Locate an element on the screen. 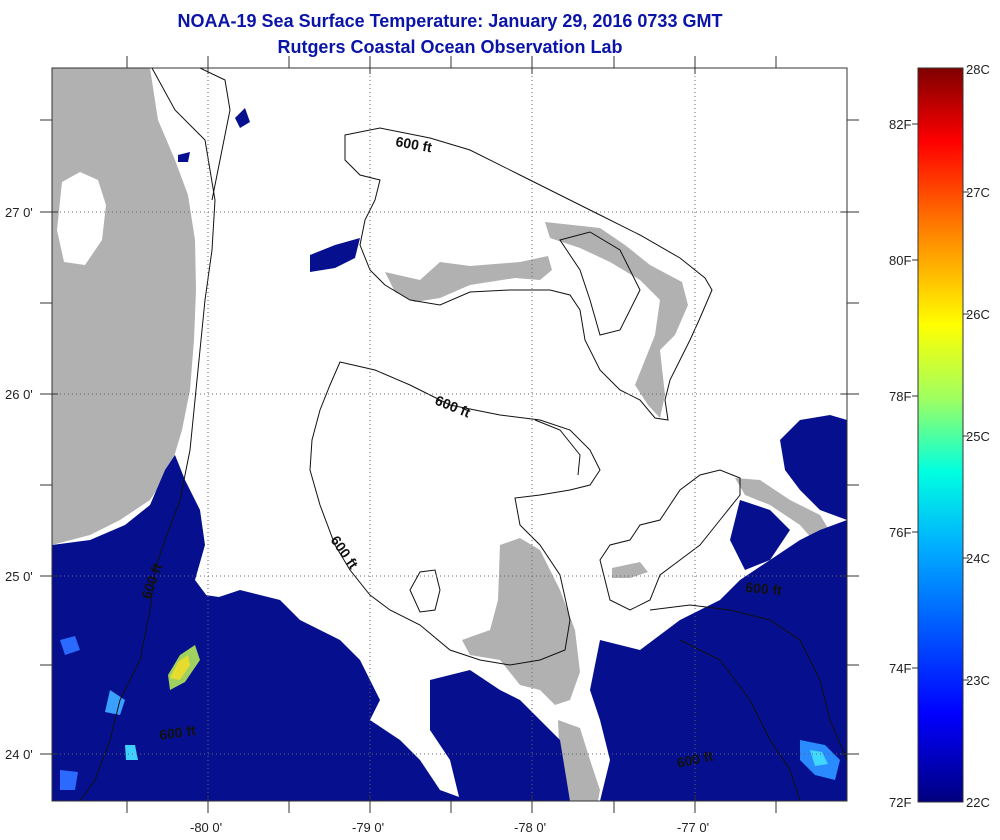  lat-label: 27 0' is located at coordinates (19, 212).